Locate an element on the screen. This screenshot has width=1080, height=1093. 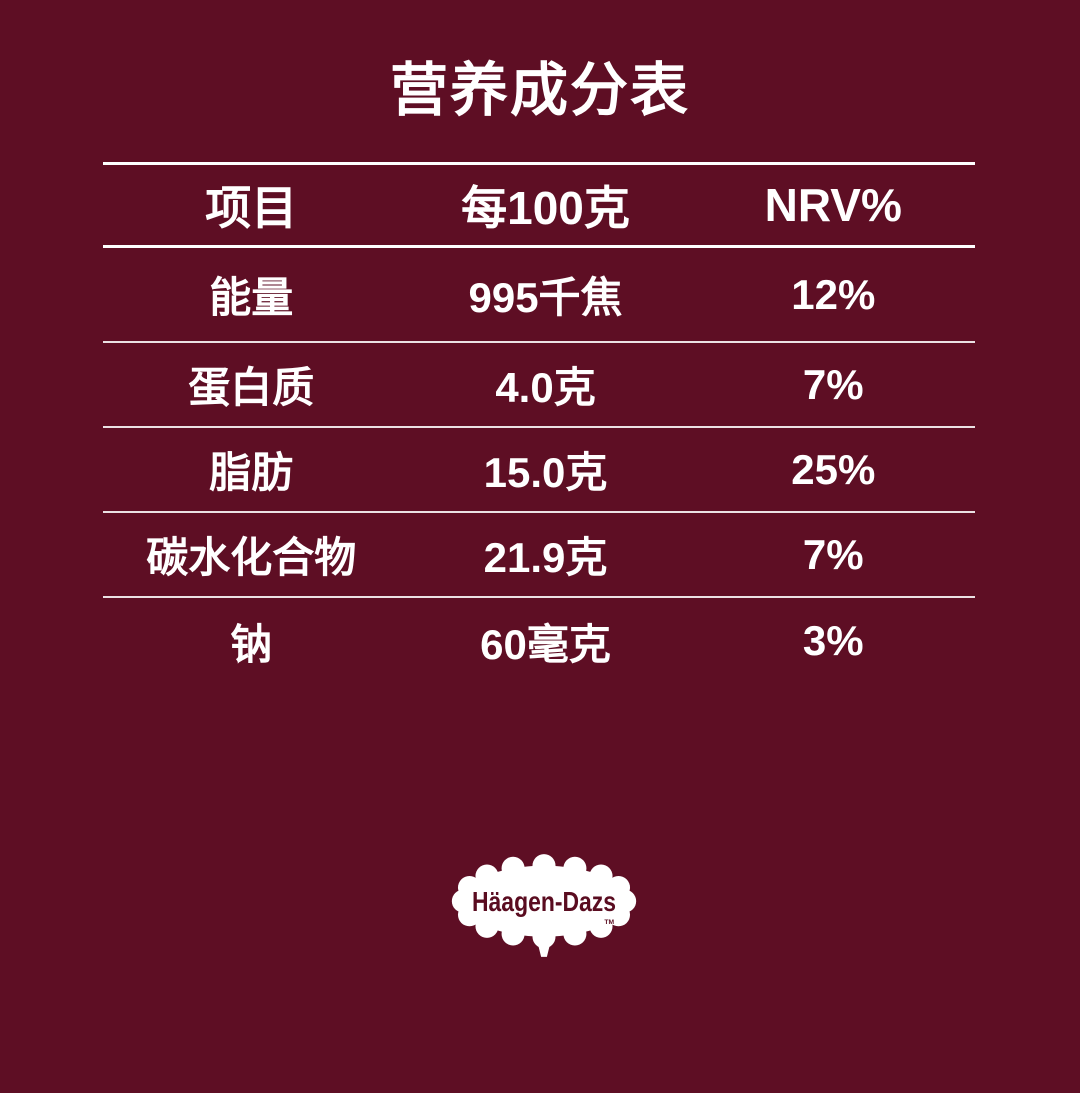
header-cell-item: 项目 is located at coordinates (251, 208).